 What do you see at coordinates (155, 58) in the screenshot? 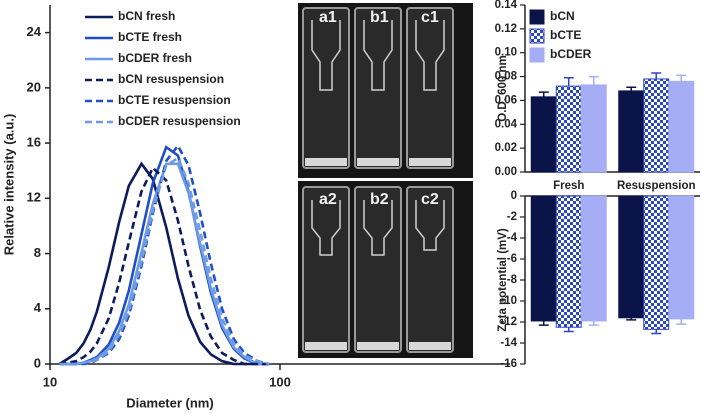
I see `legend-label: bCDER fresh` at bounding box center [155, 58].